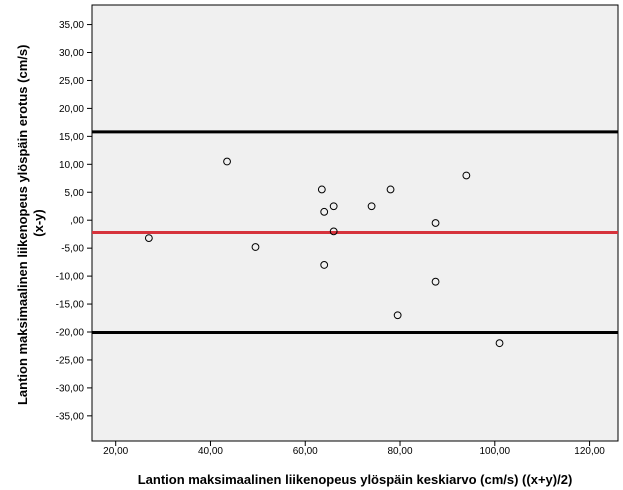 The image size is (623, 490). Describe the element at coordinates (72, 249) in the screenshot. I see `y-tick-label: -5,00` at that location.